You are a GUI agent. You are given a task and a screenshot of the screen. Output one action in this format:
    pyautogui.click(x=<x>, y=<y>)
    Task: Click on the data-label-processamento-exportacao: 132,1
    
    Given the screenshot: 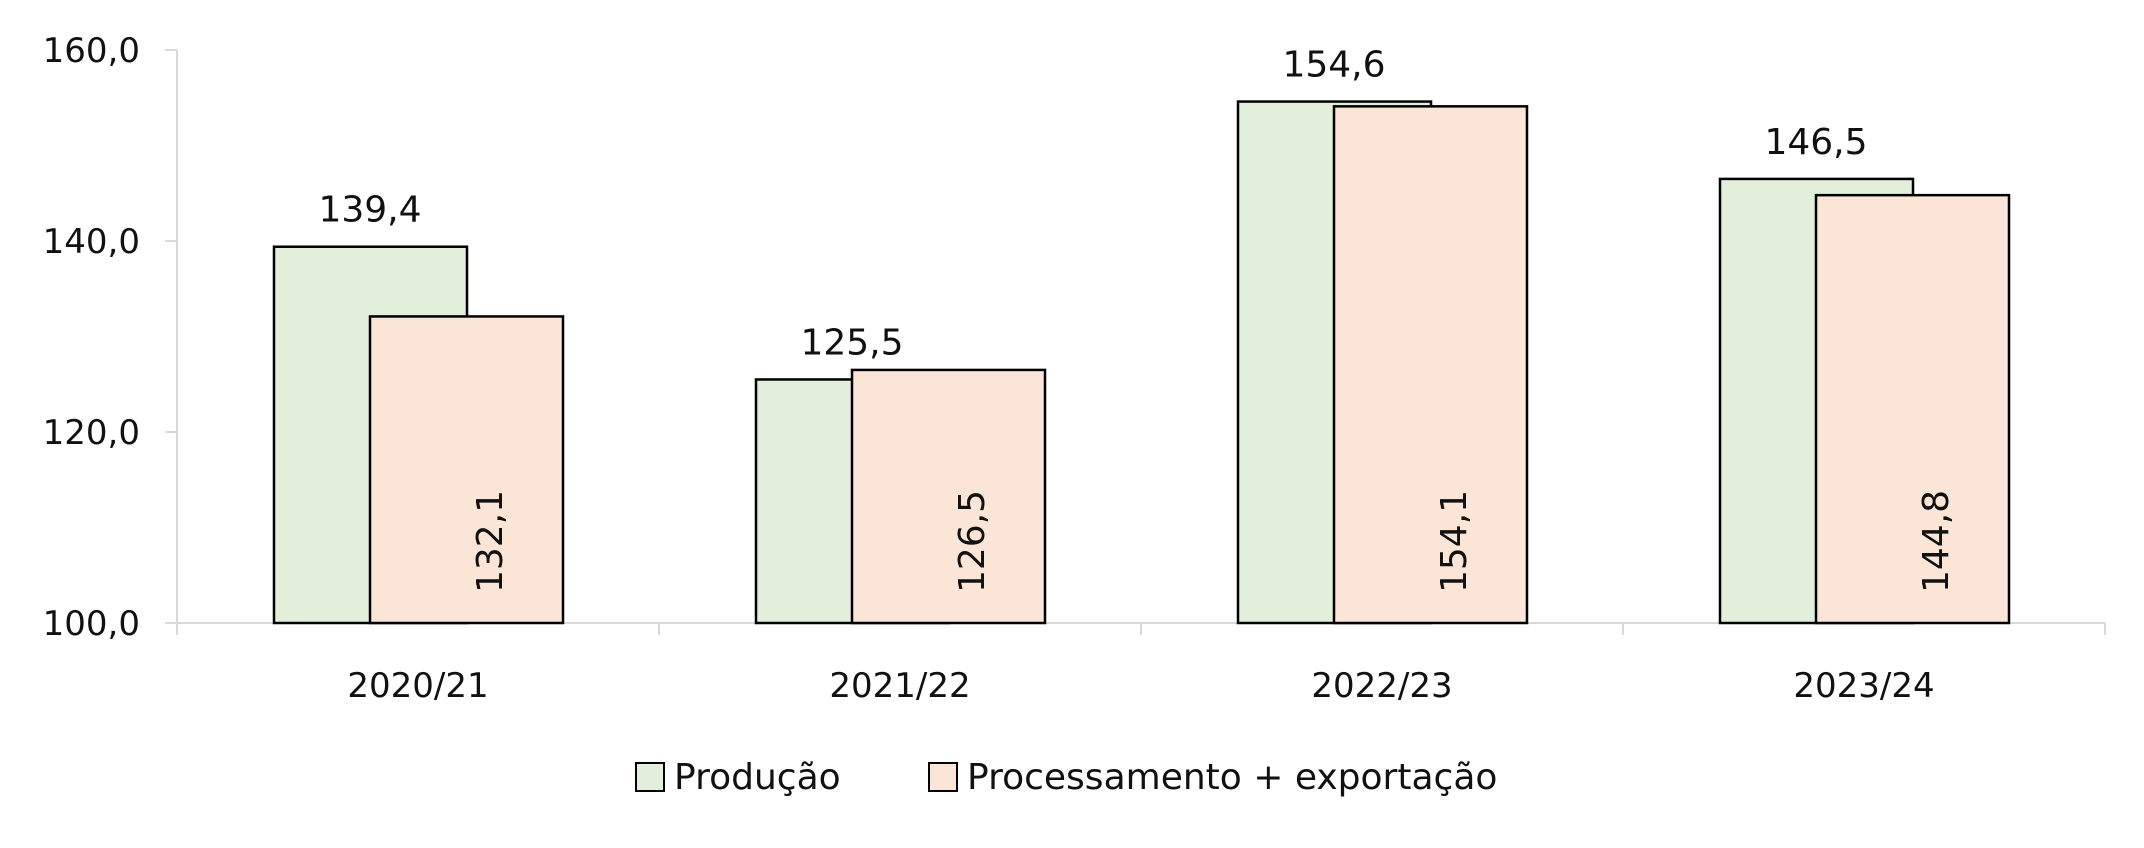 What is the action you would take?
    pyautogui.click(x=490, y=541)
    